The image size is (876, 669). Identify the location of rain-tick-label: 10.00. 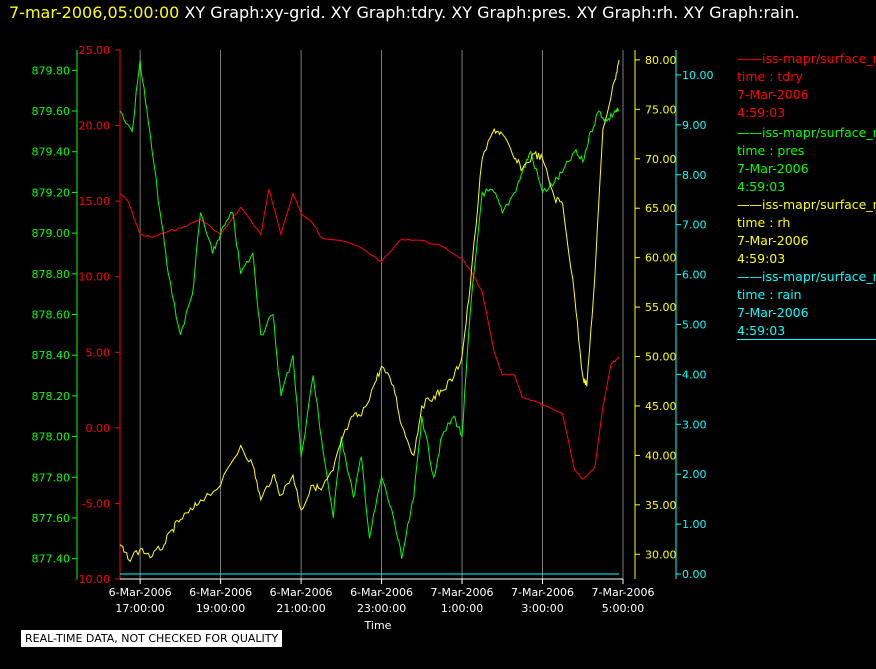
(698, 75).